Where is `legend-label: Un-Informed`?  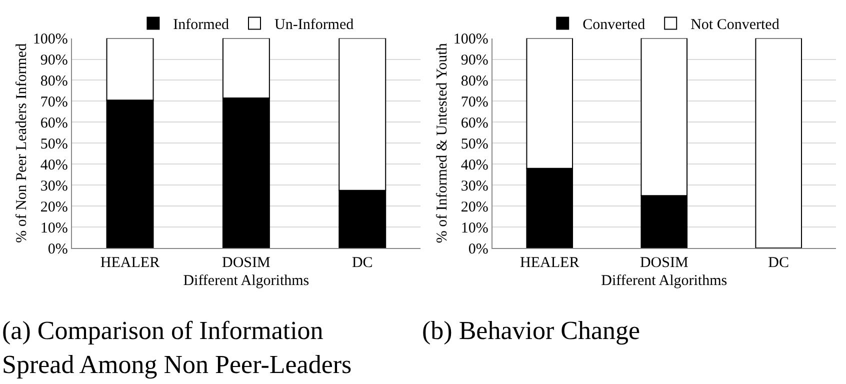
legend-label: Un-Informed is located at coordinates (314, 25).